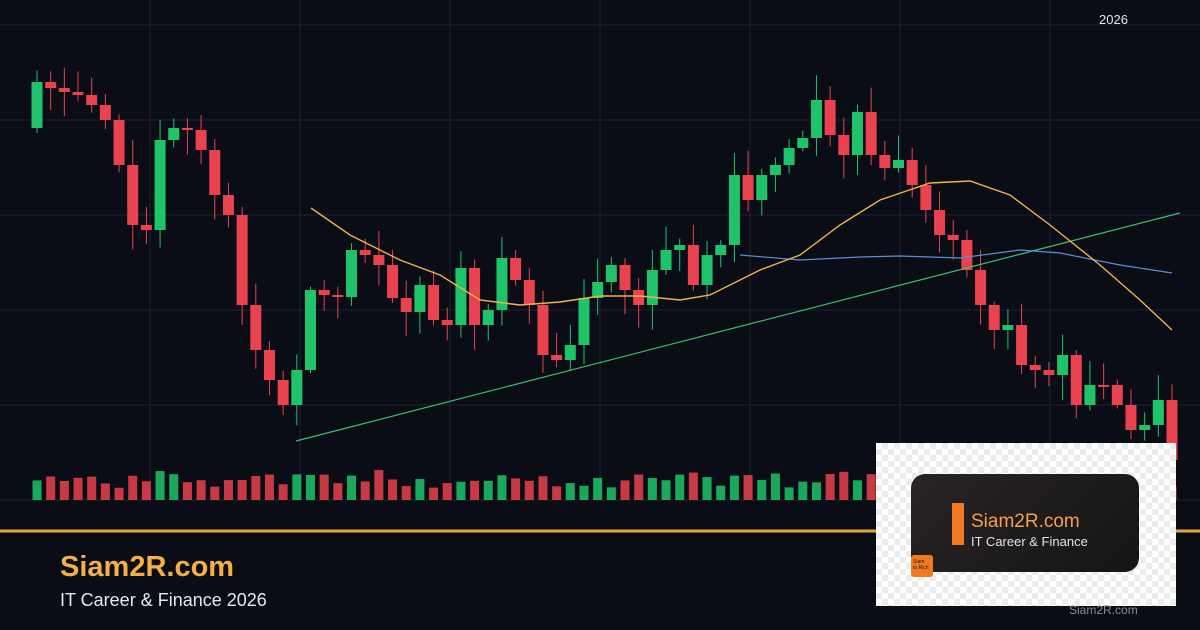 The image size is (1200, 630). I want to click on brand-card: Siam2R.com IT Career & Finance, so click(1025, 523).